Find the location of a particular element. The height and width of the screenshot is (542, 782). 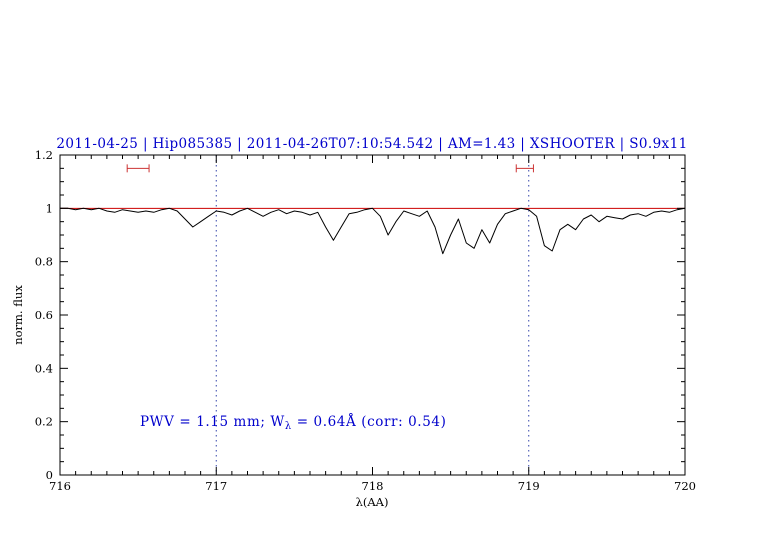

pwv-annotation: PWV = 1.15 mm; Wλ = 0.64Å (corr: 0.54) is located at coordinates (293, 423).